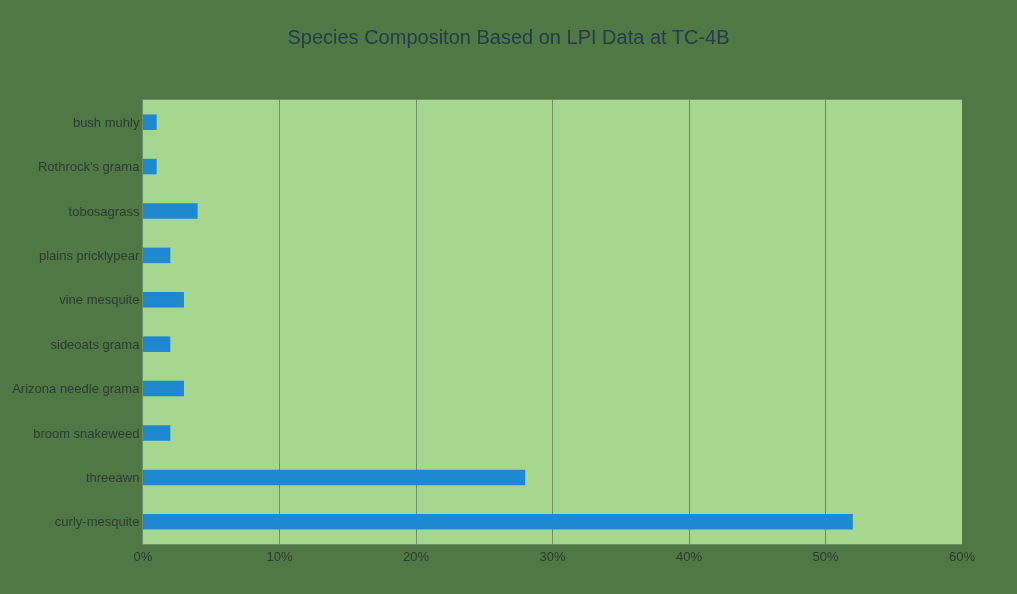 This screenshot has width=1017, height=594. What do you see at coordinates (97, 522) in the screenshot?
I see `y-tick-label: curly-mesquite` at bounding box center [97, 522].